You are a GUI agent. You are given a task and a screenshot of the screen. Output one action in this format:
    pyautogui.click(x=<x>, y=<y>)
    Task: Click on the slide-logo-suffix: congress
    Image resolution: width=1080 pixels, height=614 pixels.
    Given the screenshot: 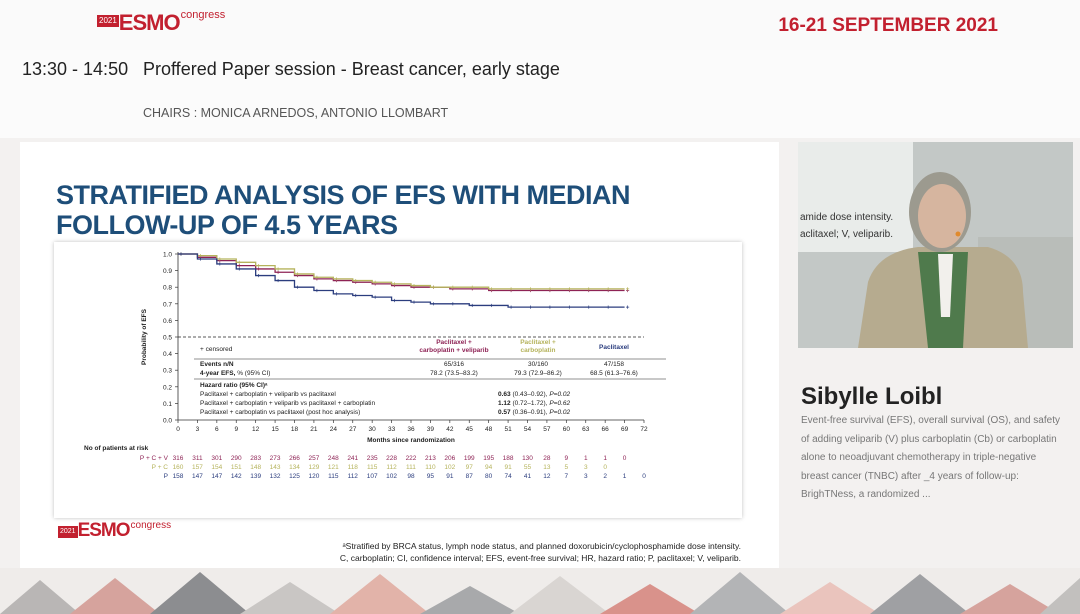 What is the action you would take?
    pyautogui.click(x=151, y=525)
    